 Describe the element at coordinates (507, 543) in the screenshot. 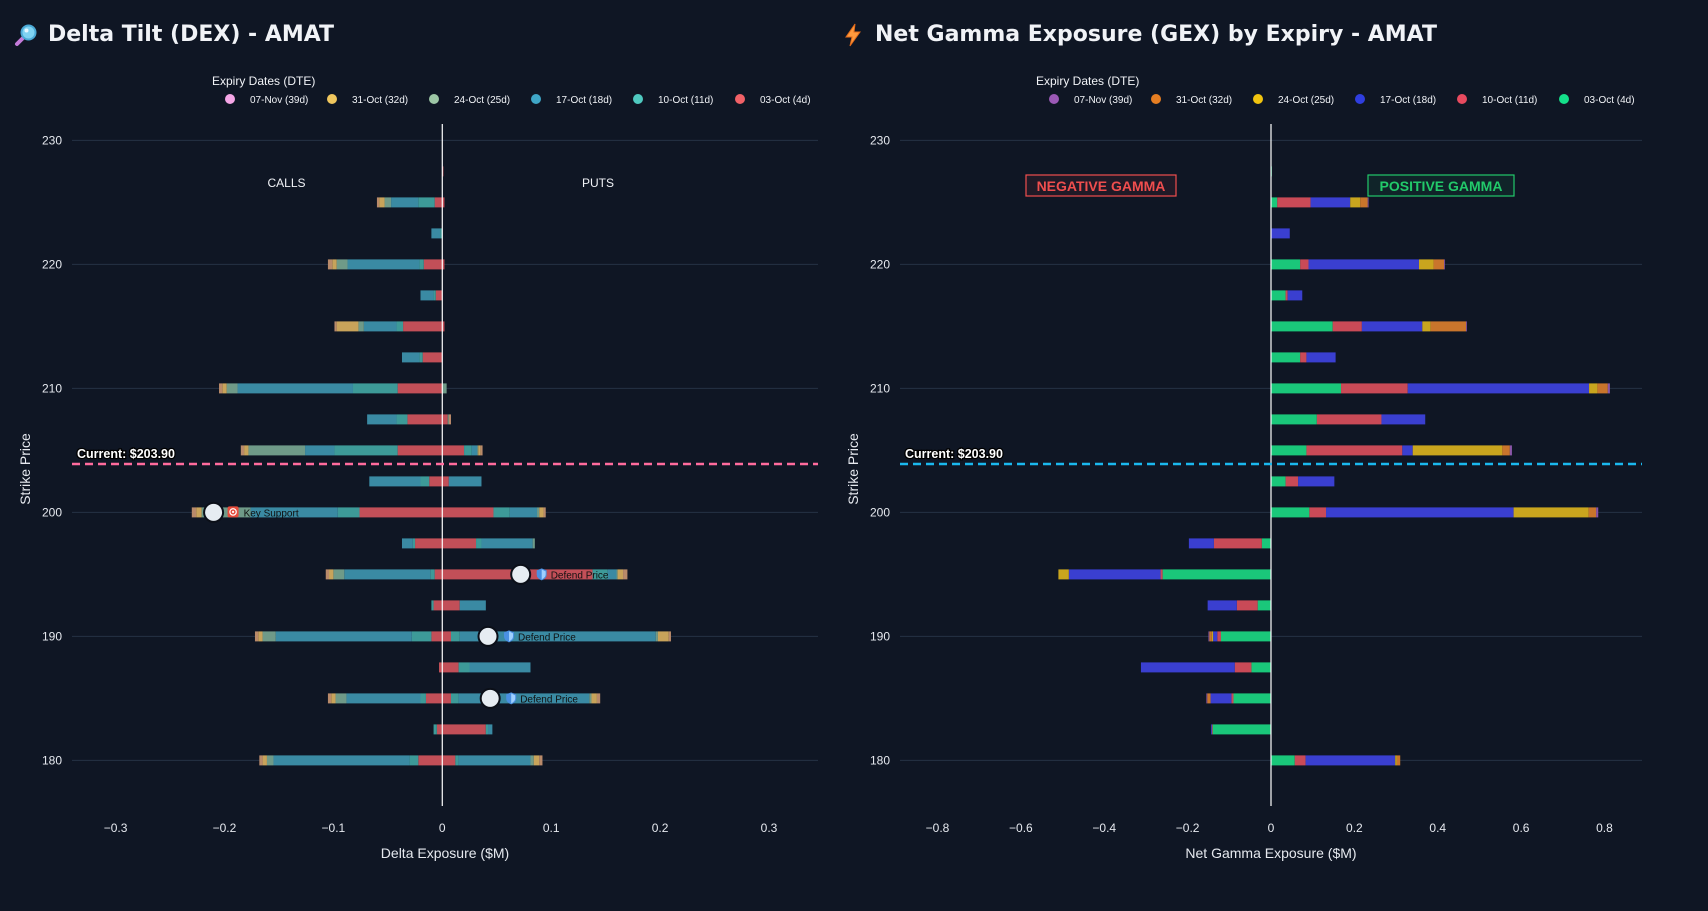

I see `put-bar-197.5-17-oct-18d` at that location.